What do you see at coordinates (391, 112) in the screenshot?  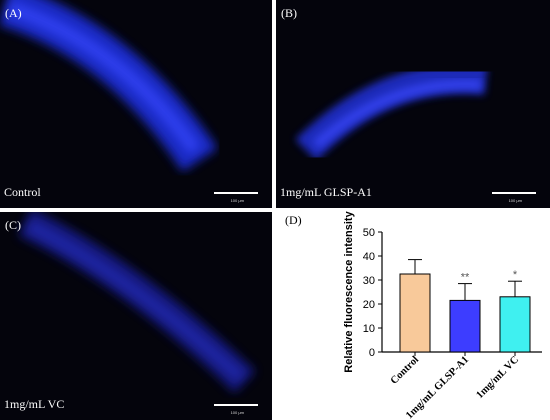 I see `worm-image-glsp` at bounding box center [391, 112].